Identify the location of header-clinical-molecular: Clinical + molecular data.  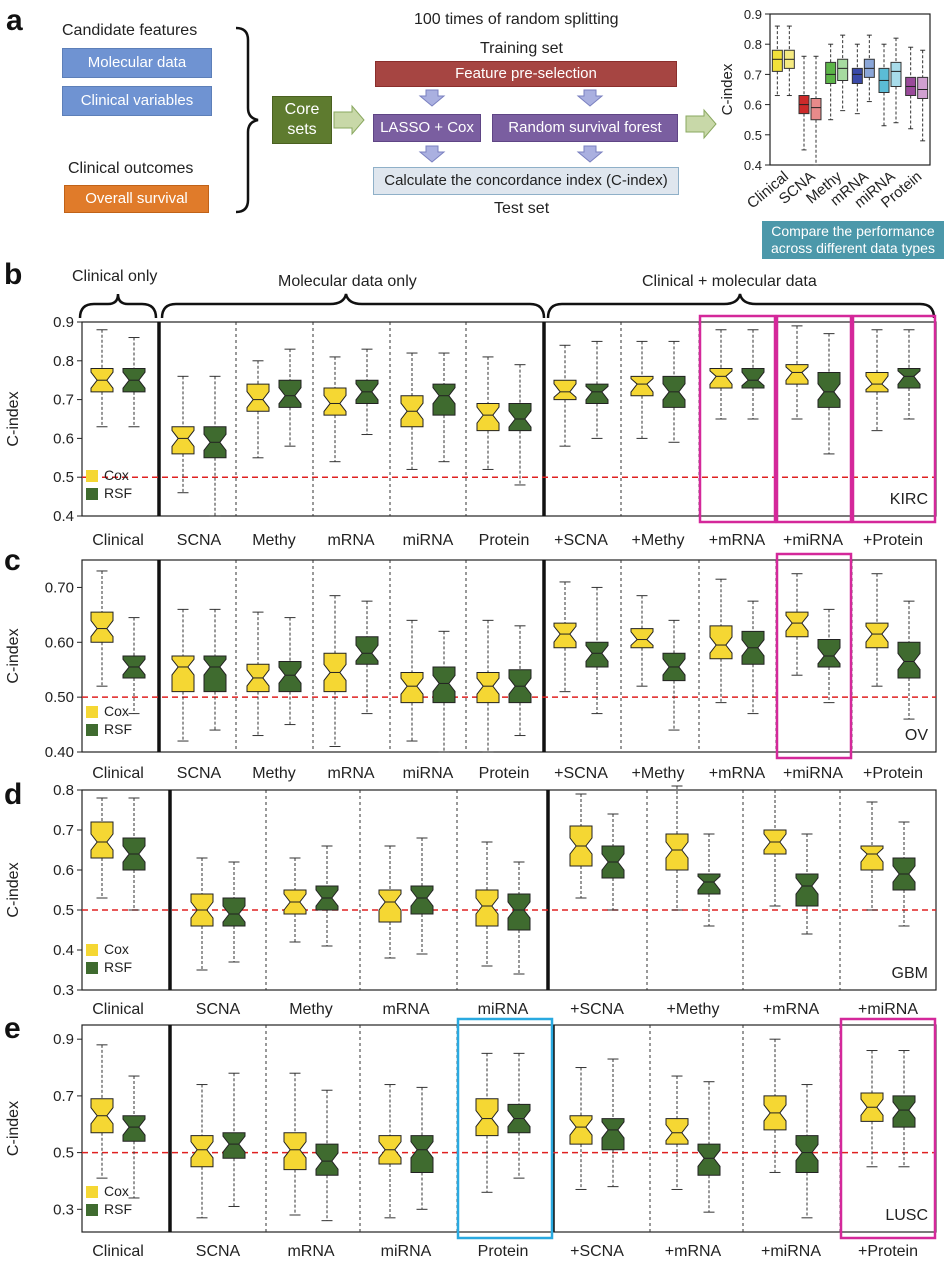
(729, 281).